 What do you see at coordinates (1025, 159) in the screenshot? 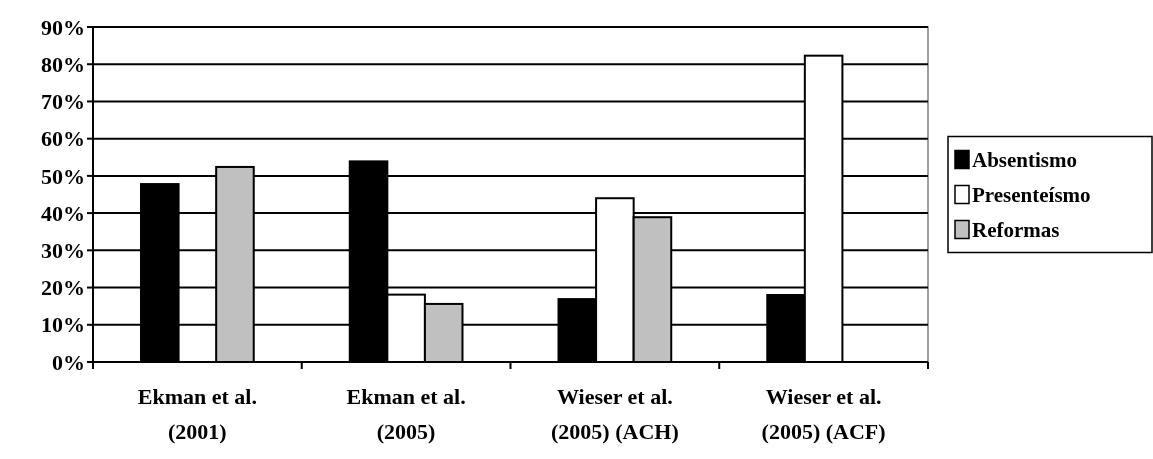
I see `legend-label: Absentismo` at bounding box center [1025, 159].